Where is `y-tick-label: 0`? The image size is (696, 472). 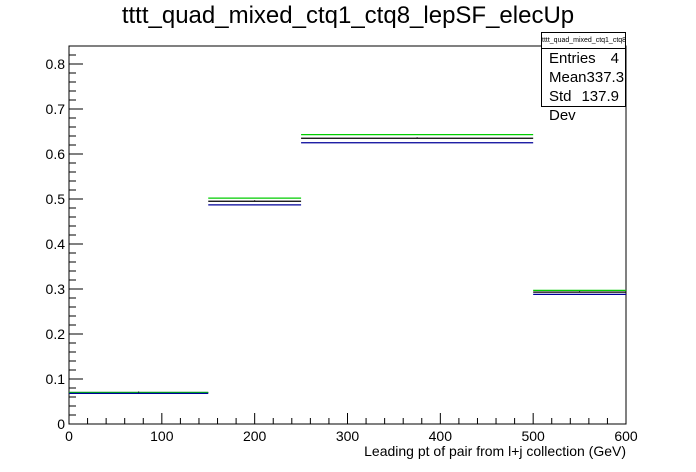 y-tick-label: 0 is located at coordinates (61, 424).